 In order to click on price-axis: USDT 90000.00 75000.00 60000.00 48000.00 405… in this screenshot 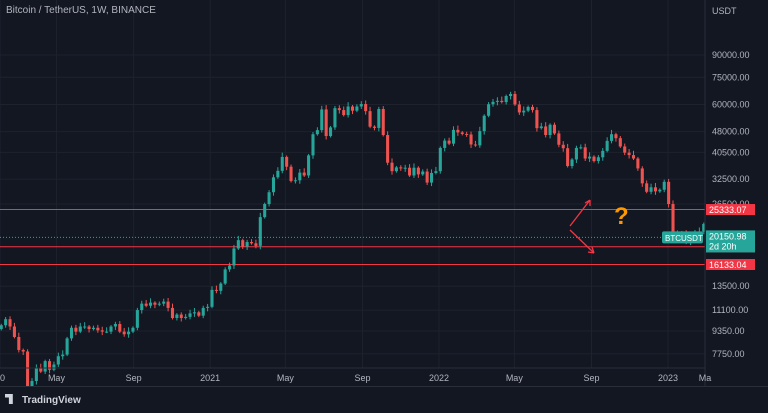, I will do `click(736, 193)`.